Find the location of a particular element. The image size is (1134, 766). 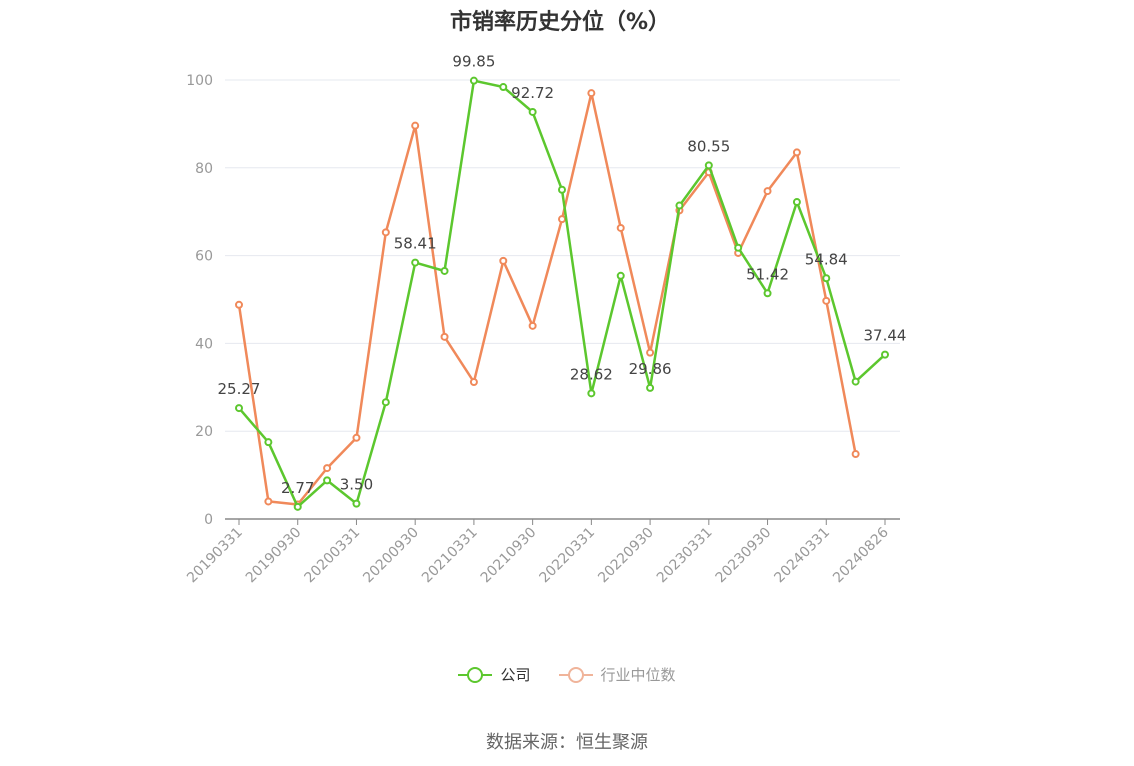

x-tick-label: 20220331 is located at coordinates (567, 556).